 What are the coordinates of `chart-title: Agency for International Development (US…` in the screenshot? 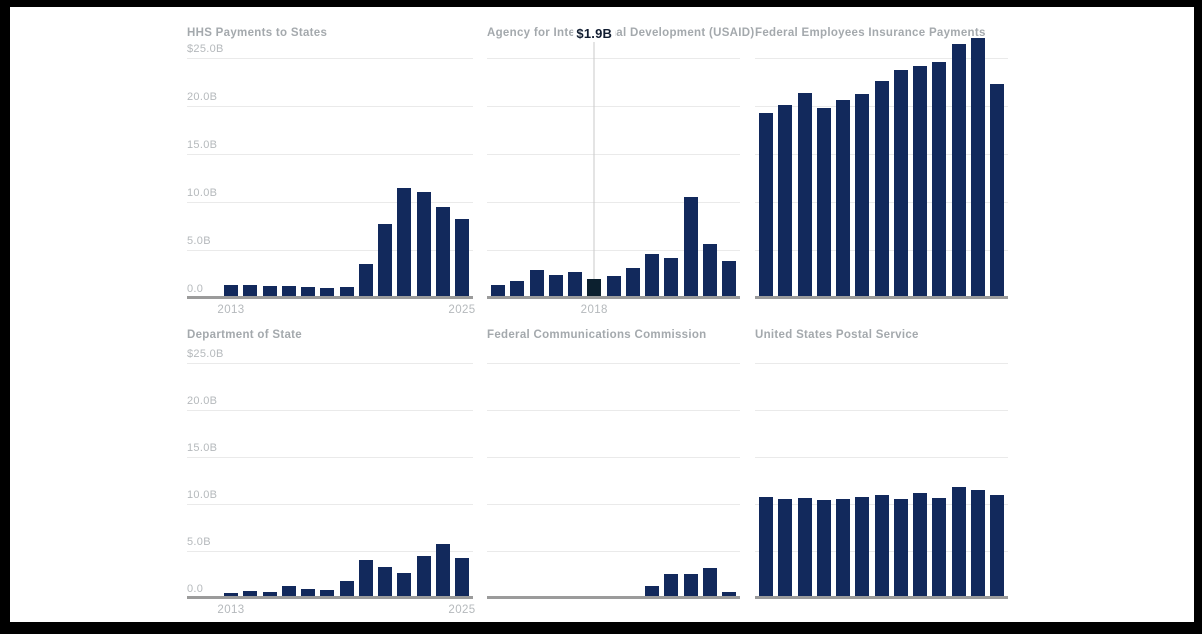 It's located at (621, 33).